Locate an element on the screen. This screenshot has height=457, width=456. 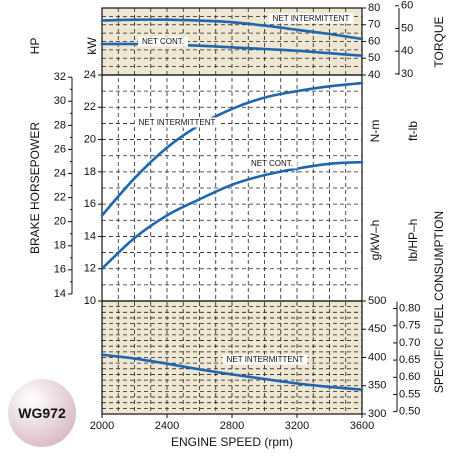
x-tick-label: 3200 is located at coordinates (297, 426).